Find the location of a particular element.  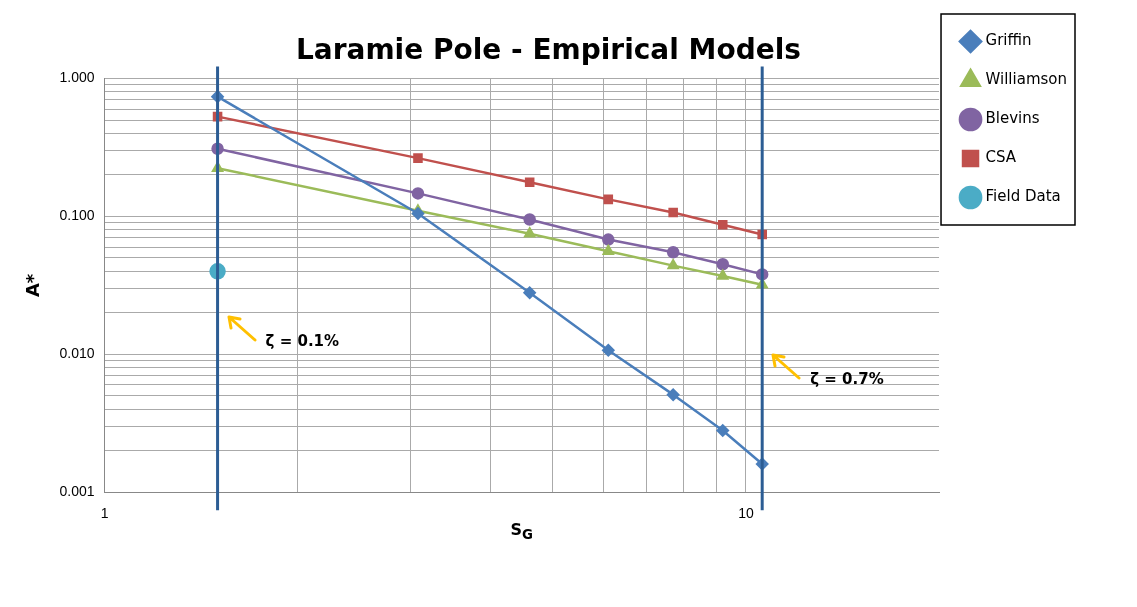

legend-label: Field Data is located at coordinates (1023, 196).